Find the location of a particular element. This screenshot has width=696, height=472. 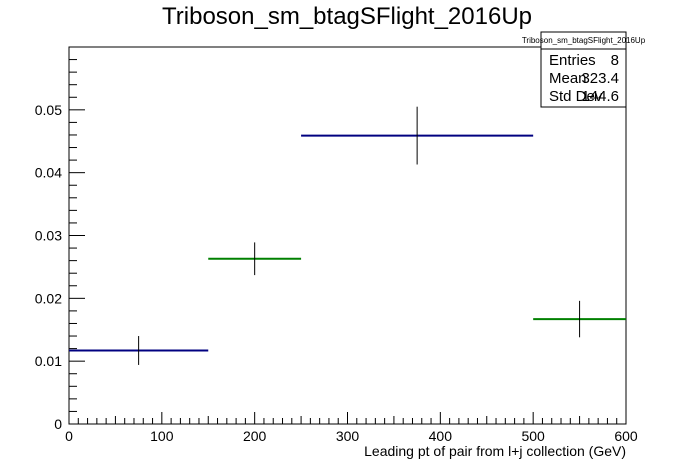

stats-entries-label: Entries is located at coordinates (572, 60).